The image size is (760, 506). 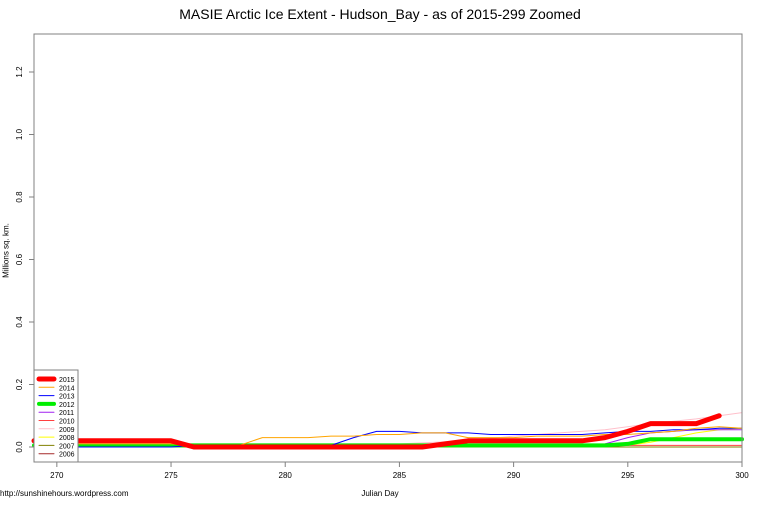 What do you see at coordinates (19, 134) in the screenshot?
I see `y-tick-label: 1.0` at bounding box center [19, 134].